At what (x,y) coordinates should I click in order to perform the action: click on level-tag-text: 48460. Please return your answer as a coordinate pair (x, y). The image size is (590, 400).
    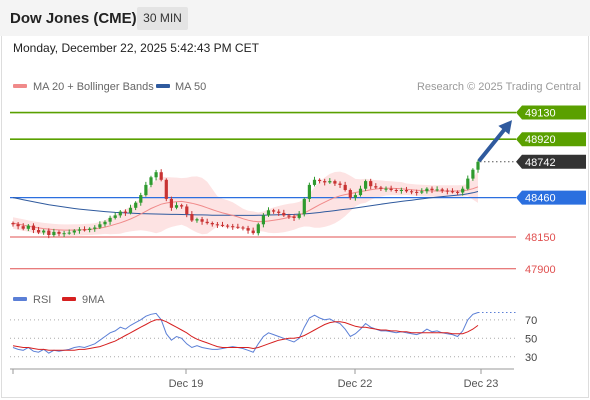
    Looking at the image, I should click on (540, 199).